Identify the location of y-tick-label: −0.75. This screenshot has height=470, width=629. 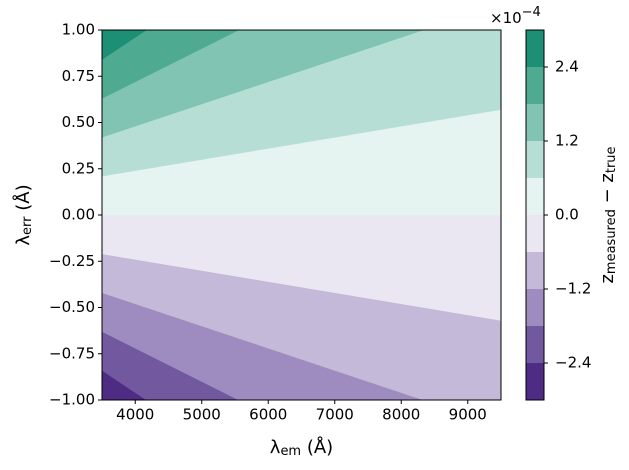
(72, 353).